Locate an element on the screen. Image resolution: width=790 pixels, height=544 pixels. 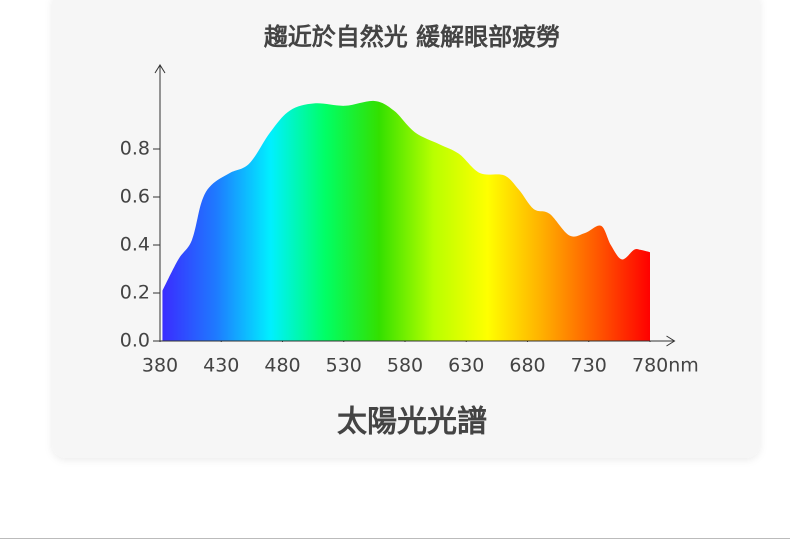
x-tick-label: 730 is located at coordinates (589, 366).